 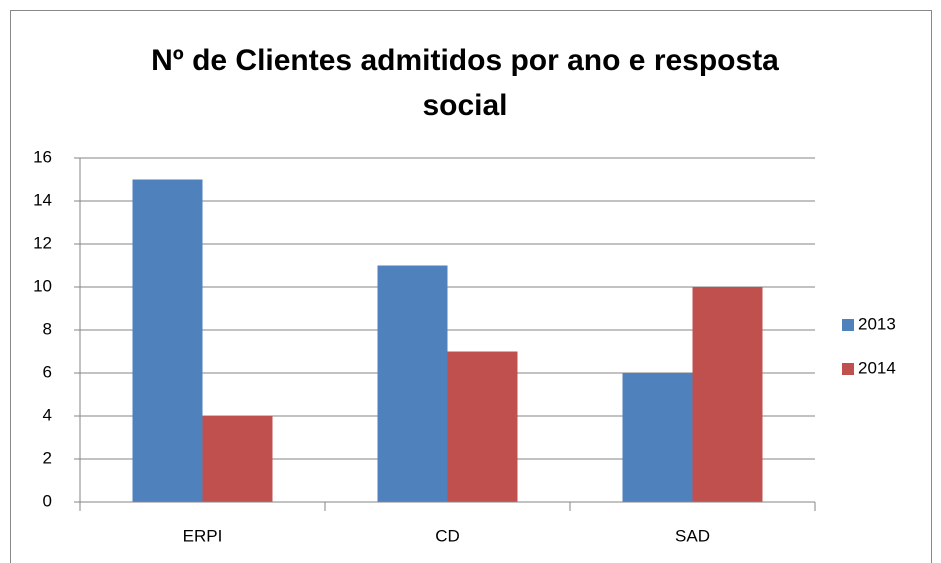 I want to click on y-tick-label: 16, so click(x=42, y=156).